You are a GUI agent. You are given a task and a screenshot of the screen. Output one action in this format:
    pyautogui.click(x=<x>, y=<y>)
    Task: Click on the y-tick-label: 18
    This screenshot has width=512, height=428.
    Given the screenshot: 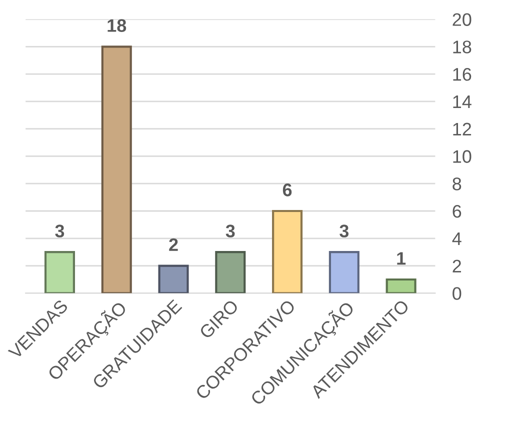 What is the action you would take?
    pyautogui.click(x=462, y=47)
    